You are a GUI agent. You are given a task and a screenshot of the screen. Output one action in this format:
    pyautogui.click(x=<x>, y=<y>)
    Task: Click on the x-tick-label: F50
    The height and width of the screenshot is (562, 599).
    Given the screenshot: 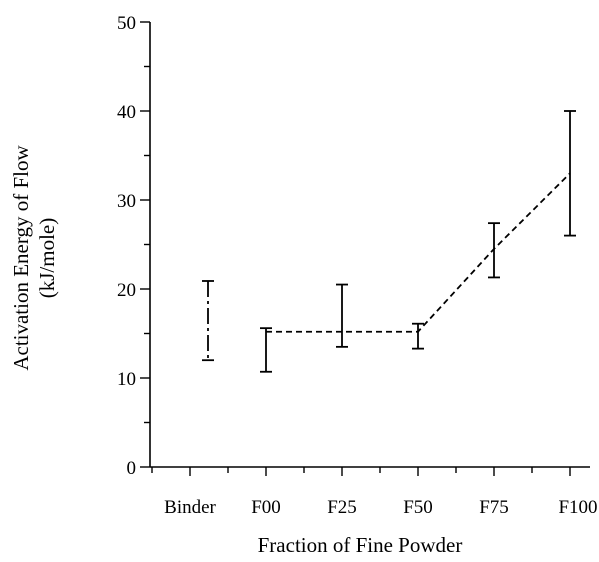 What is the action you would take?
    pyautogui.click(x=418, y=507)
    